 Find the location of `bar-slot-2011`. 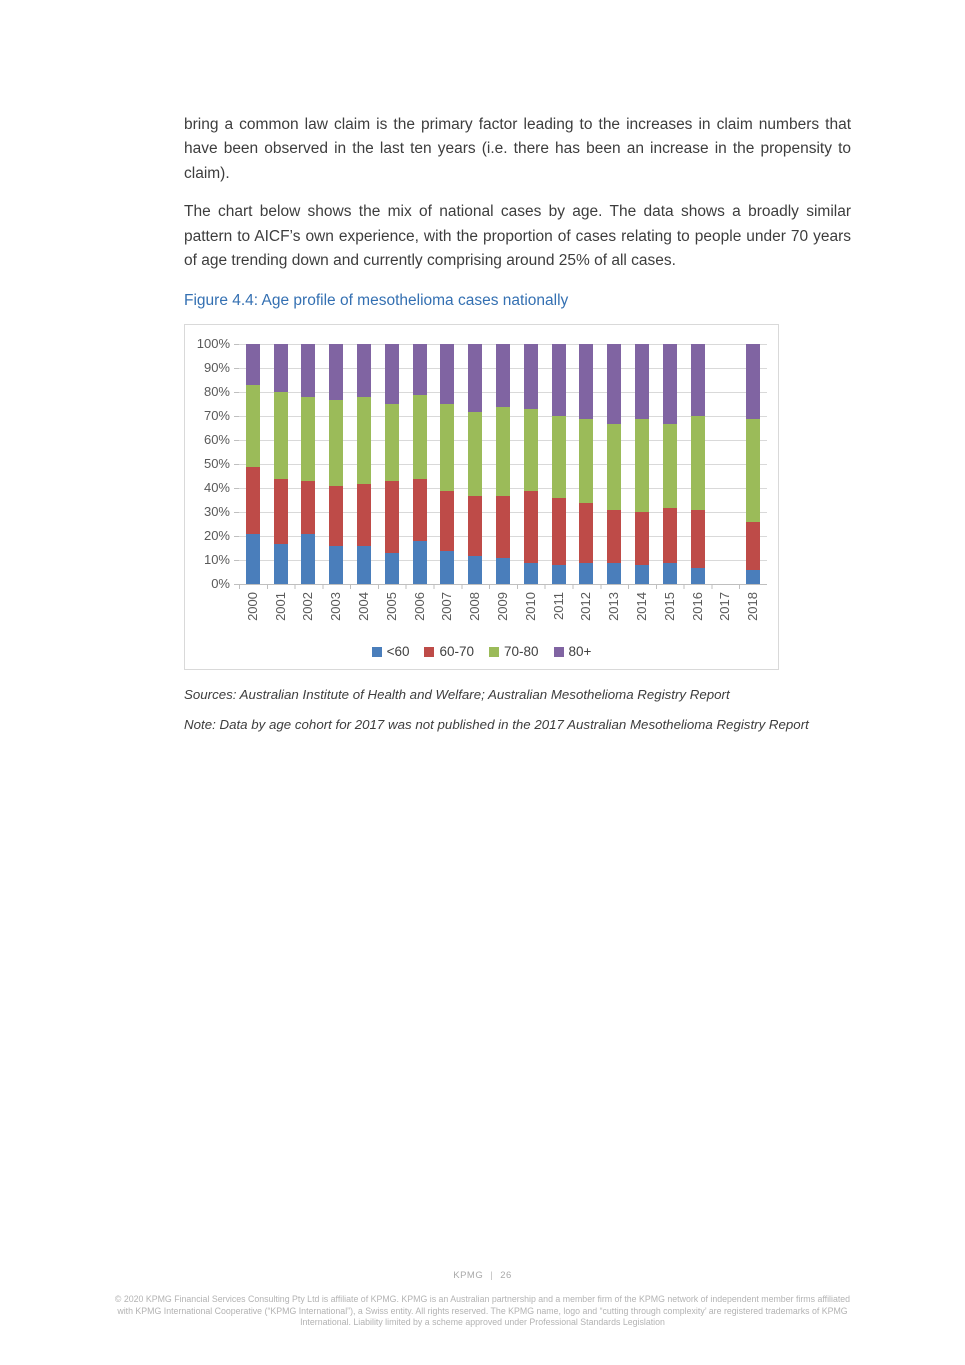

bar-slot-2011 is located at coordinates (559, 464).